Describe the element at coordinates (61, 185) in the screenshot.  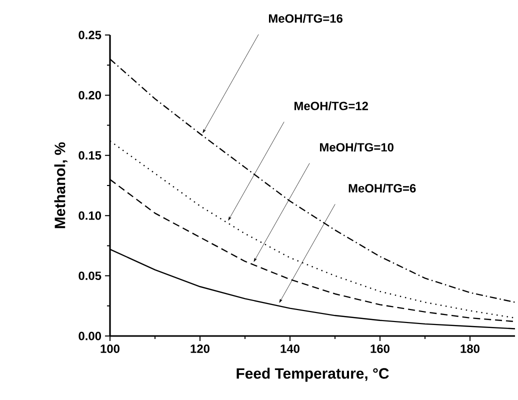
I see `y-axis-title: Methanol, %` at that location.